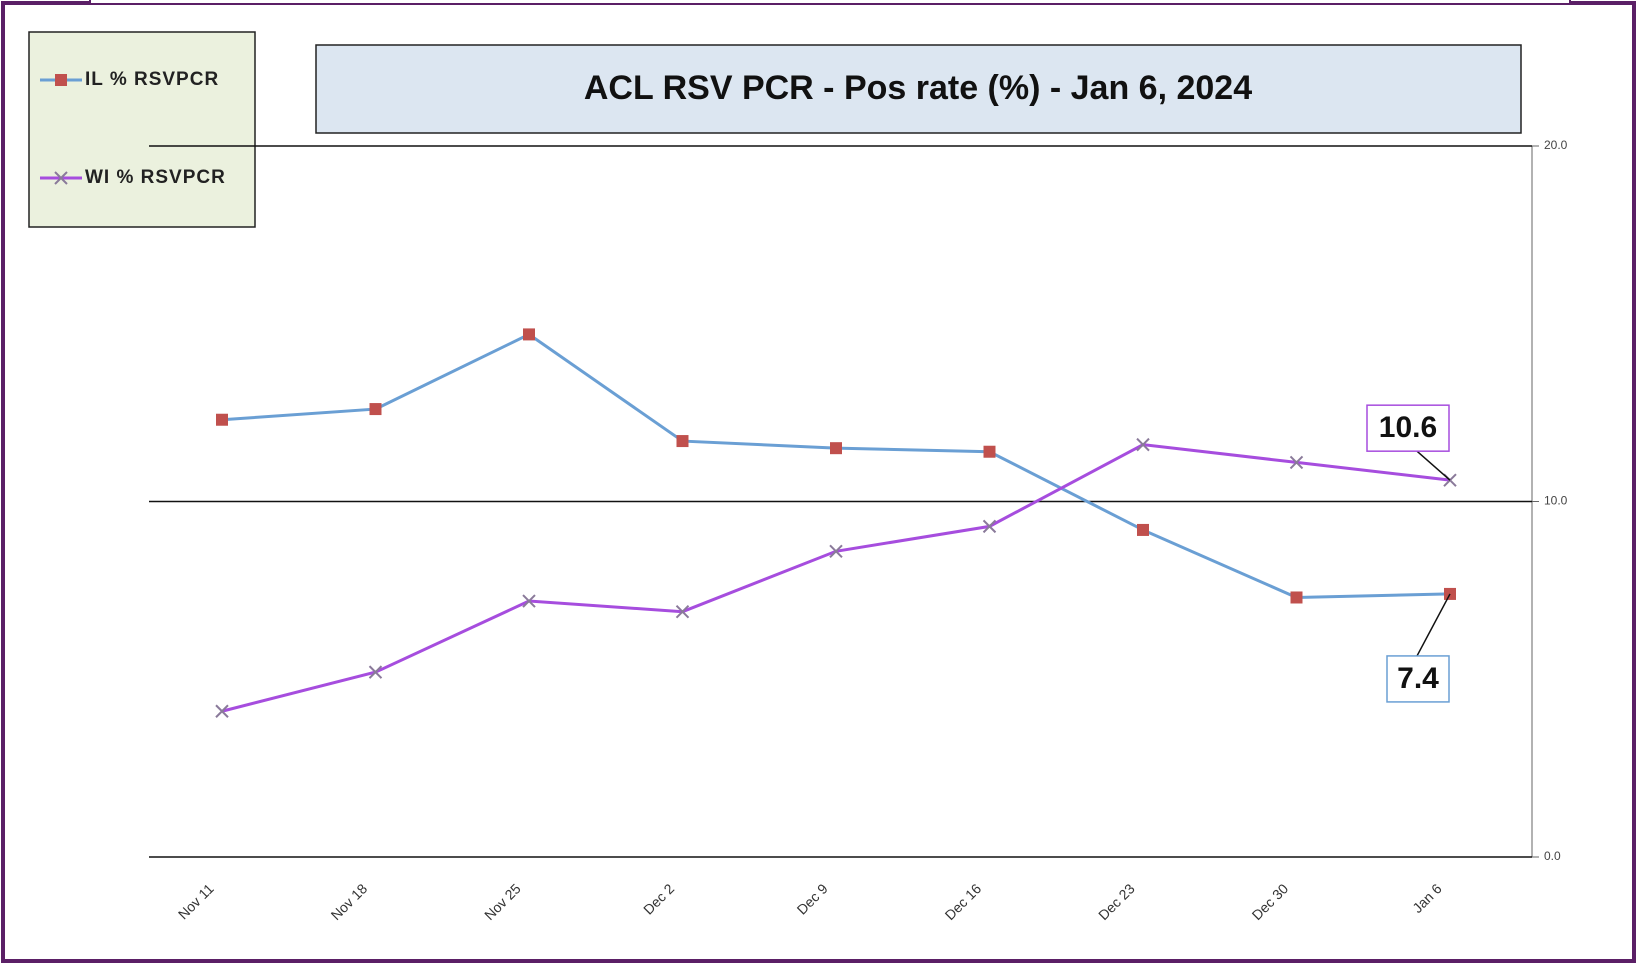 Image resolution: width=1637 pixels, height=964 pixels. Describe the element at coordinates (1552, 856) in the screenshot. I see `y-tick-label: 0.0` at that location.